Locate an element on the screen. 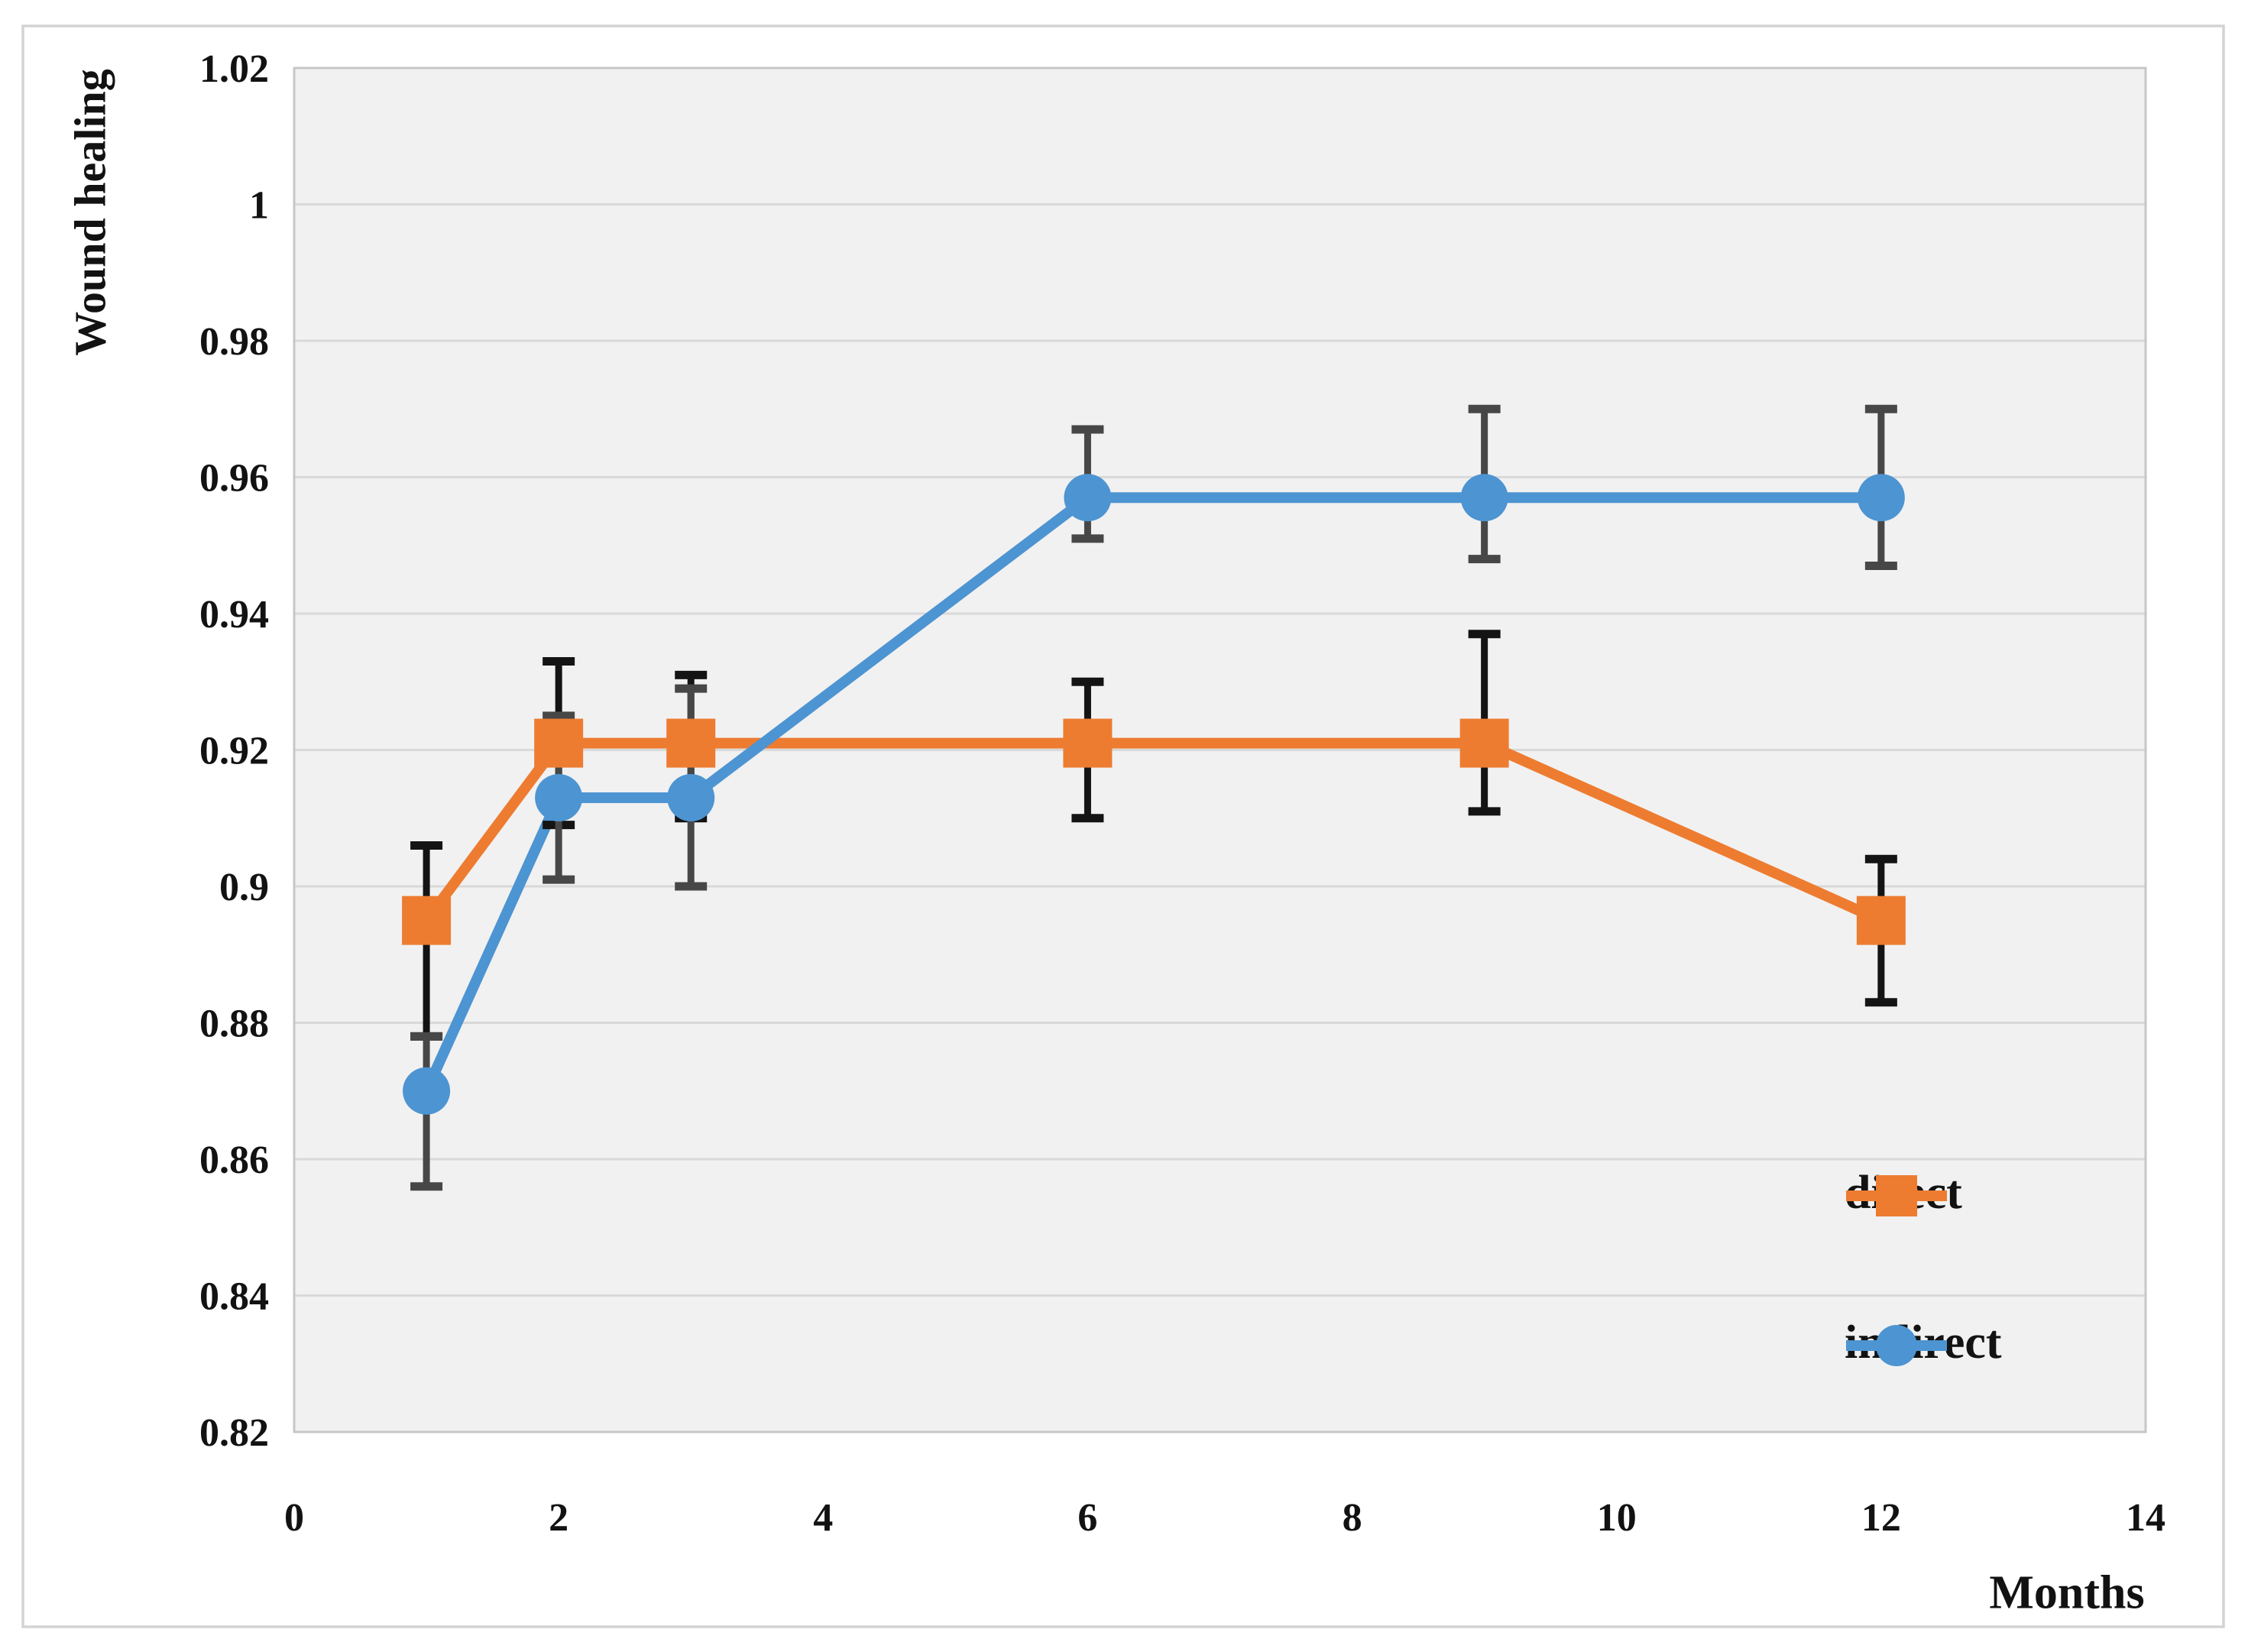  data-point-indirect-m9 is located at coordinates (1484, 498).